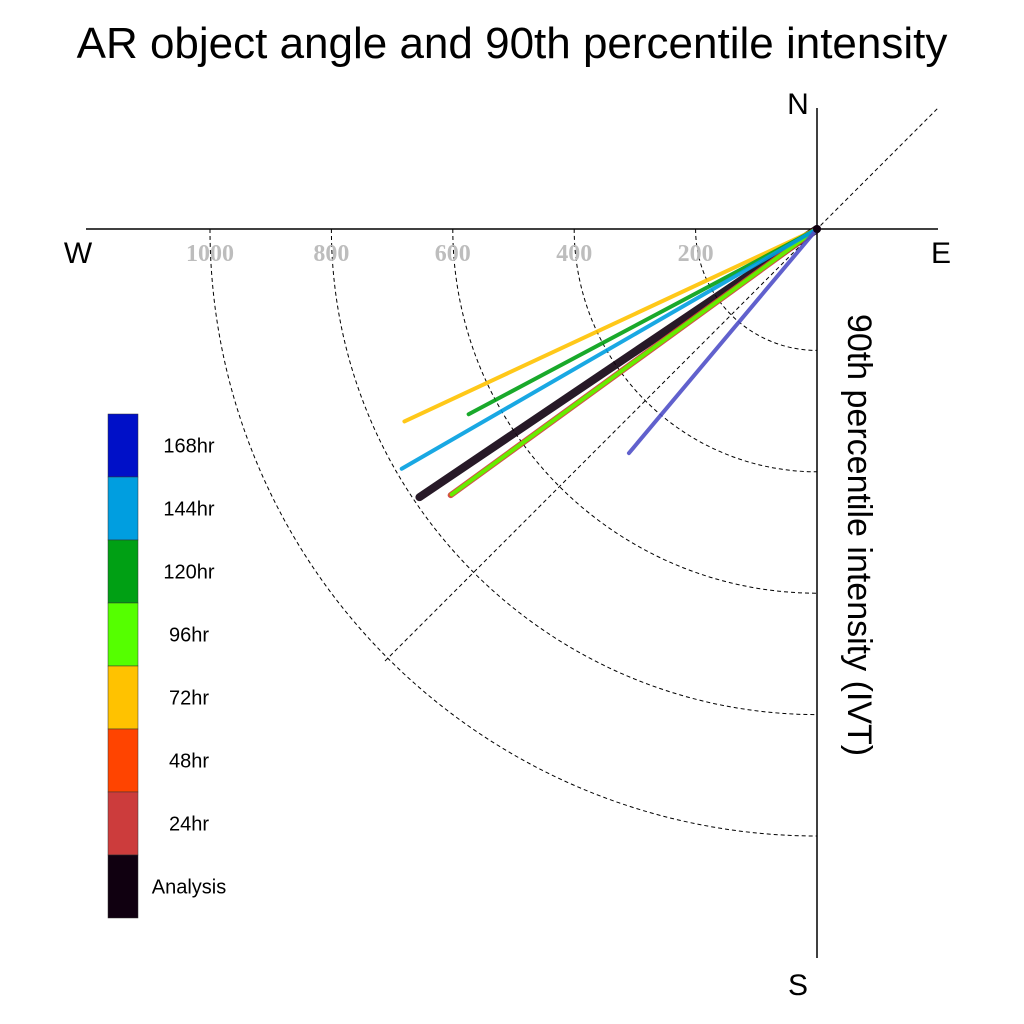  Describe the element at coordinates (123, 634) in the screenshot. I see `legend-swatch-96hr` at that location.